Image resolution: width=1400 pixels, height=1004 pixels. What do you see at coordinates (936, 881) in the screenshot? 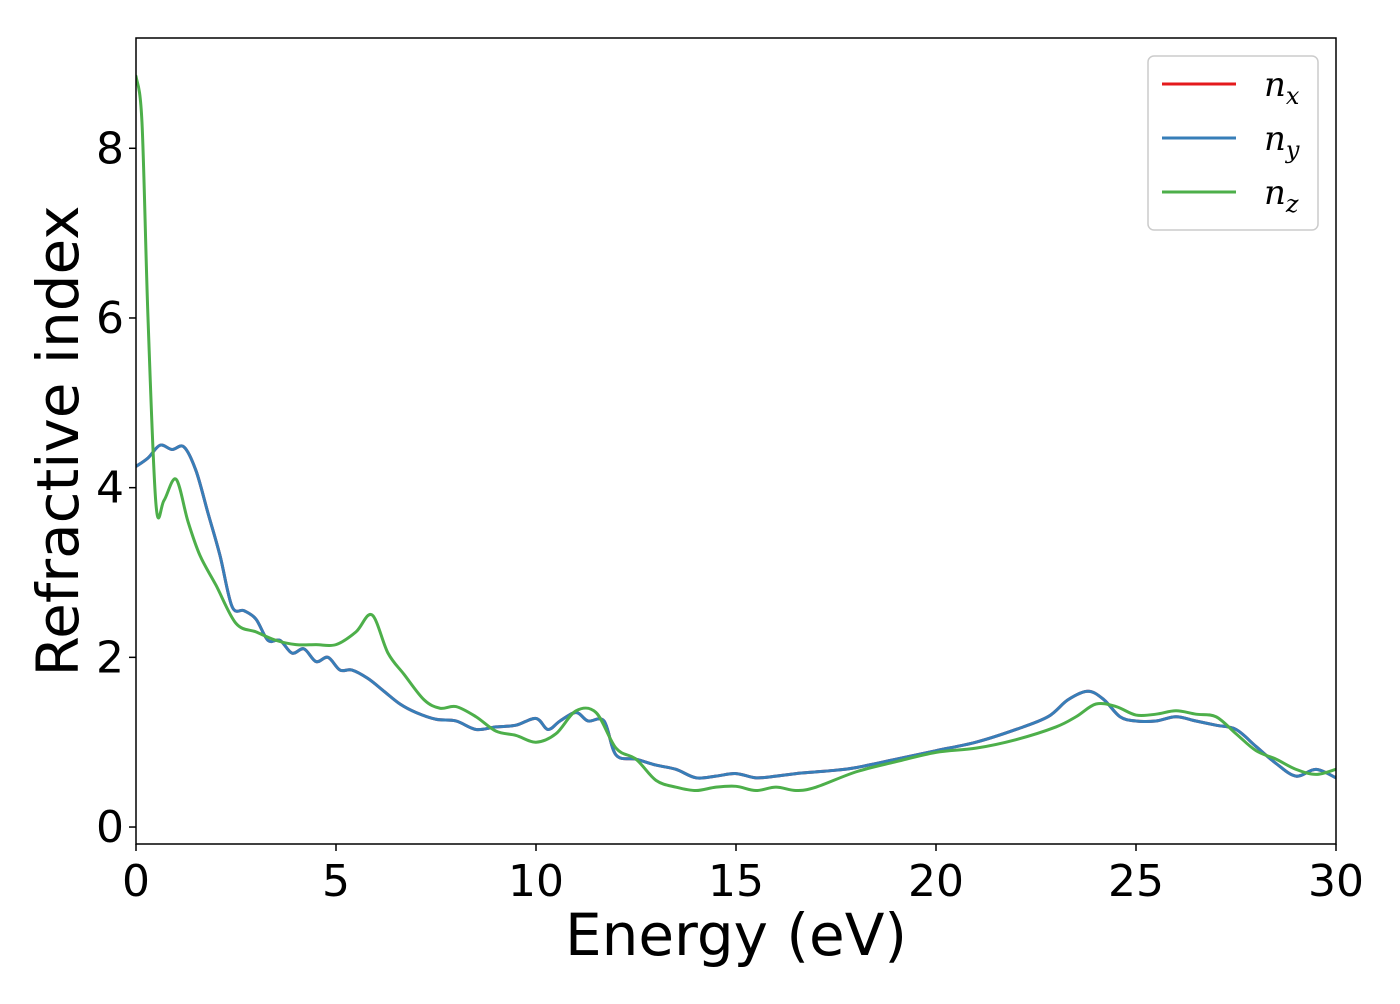
I see `x-tick-label: 20` at bounding box center [936, 881].